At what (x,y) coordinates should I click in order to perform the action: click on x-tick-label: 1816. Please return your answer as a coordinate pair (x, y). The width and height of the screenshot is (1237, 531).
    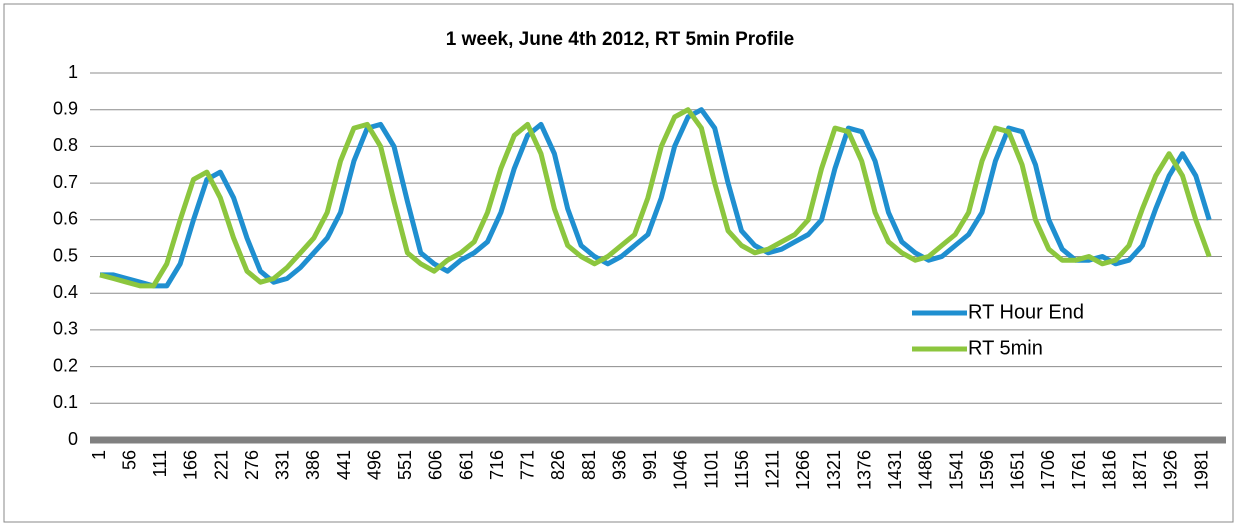
    Looking at the image, I should click on (1109, 470).